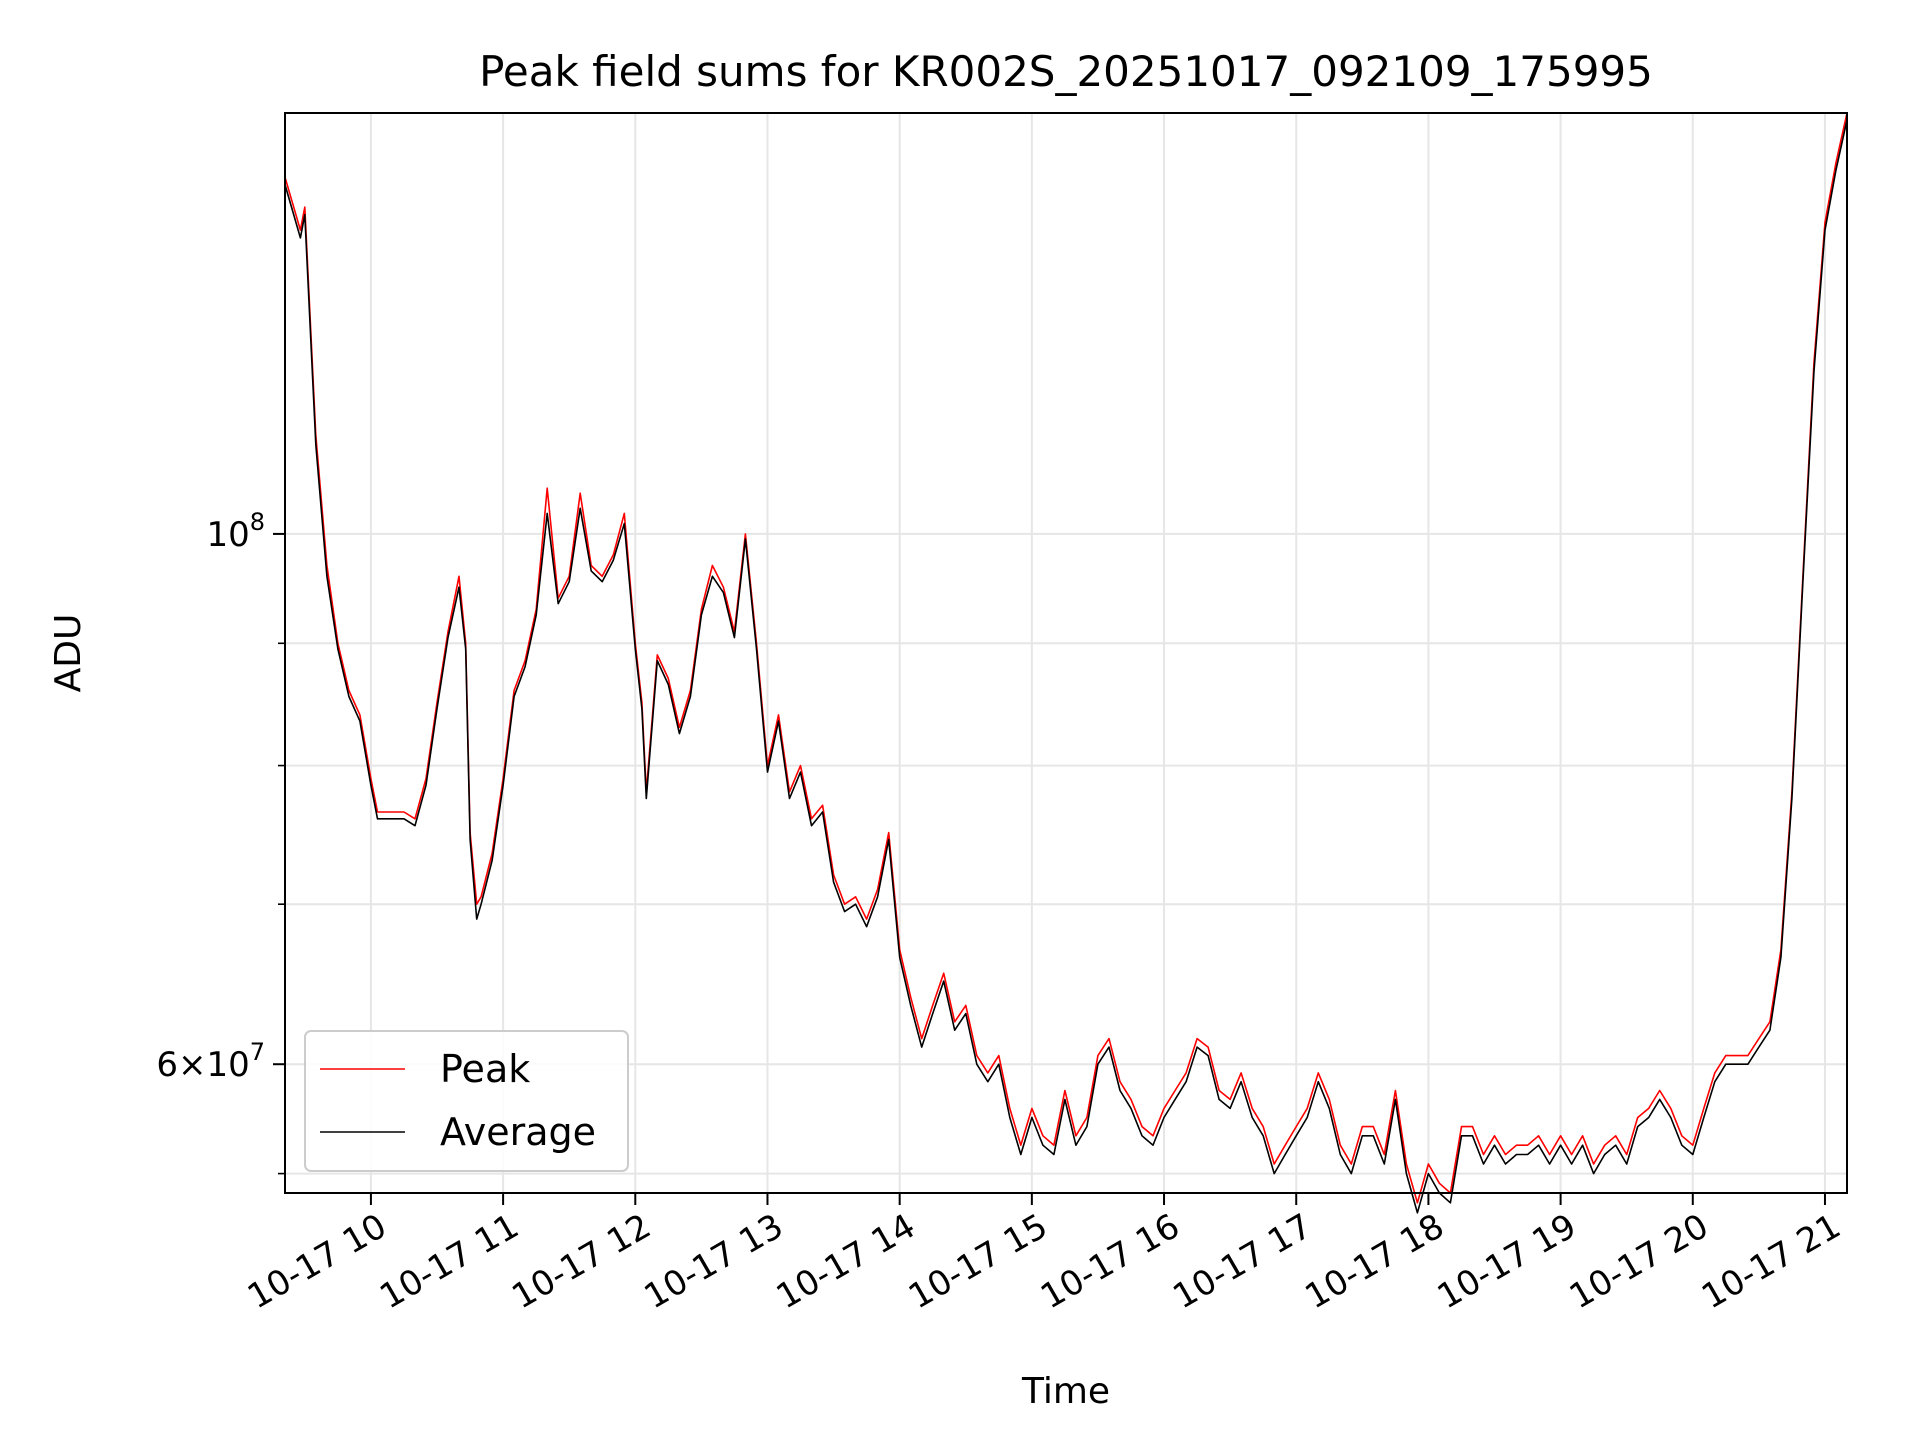  I want to click on legend-box, so click(466, 1101).